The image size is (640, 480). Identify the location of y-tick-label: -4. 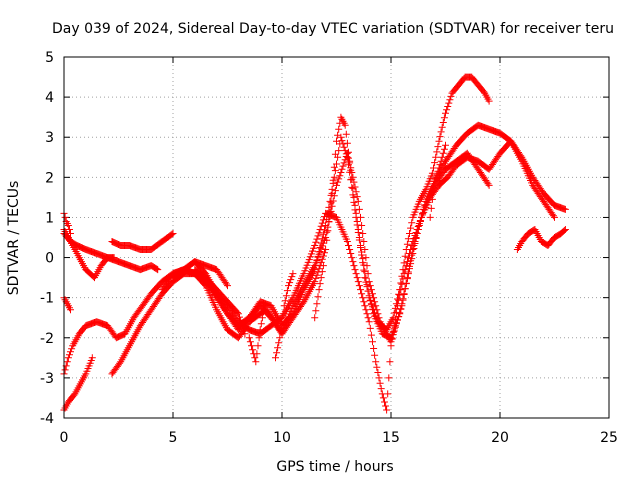
(47, 419).